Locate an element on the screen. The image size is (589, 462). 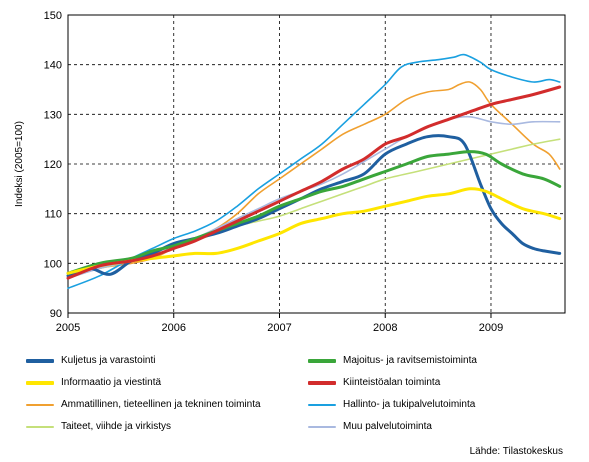
legend-item: Kuljetus ja varastointi is located at coordinates (91, 361).